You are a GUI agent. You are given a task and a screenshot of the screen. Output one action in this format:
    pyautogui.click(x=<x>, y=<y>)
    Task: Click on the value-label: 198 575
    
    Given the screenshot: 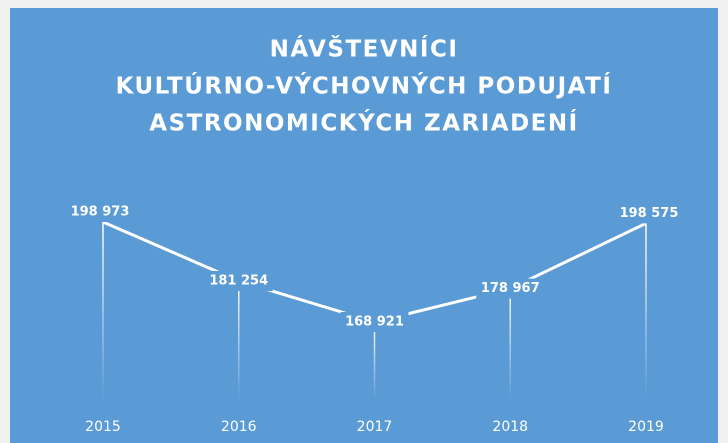 What is the action you would take?
    pyautogui.click(x=649, y=213)
    